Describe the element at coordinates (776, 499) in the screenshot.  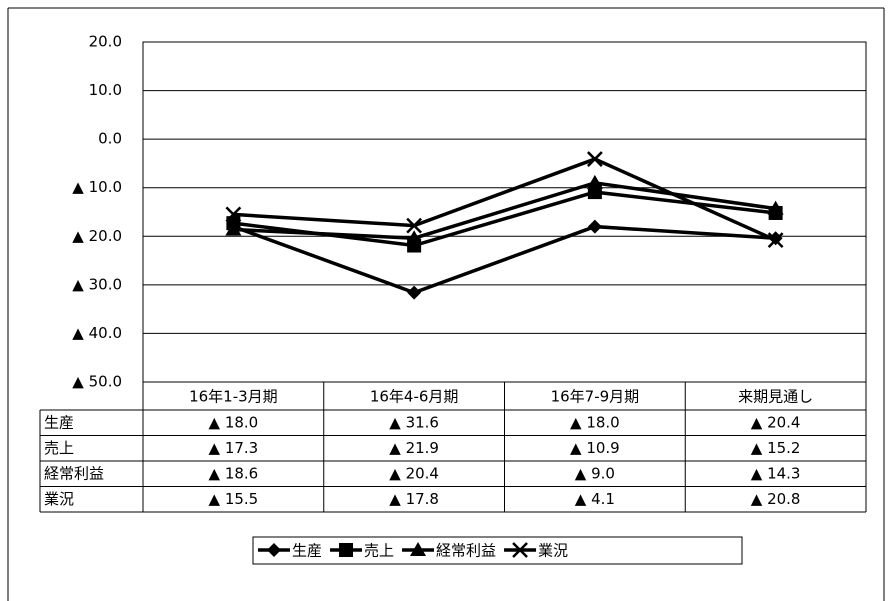
I see `table-cell: ▲ 20.8` at that location.